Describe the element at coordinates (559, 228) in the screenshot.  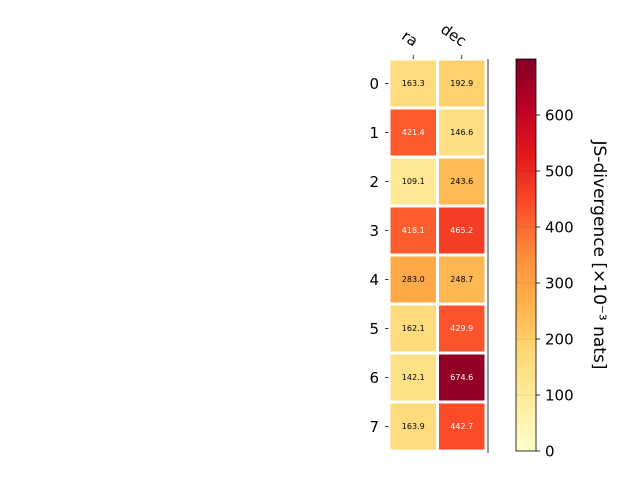
I see `colorbar-tick-label: 400` at that location.